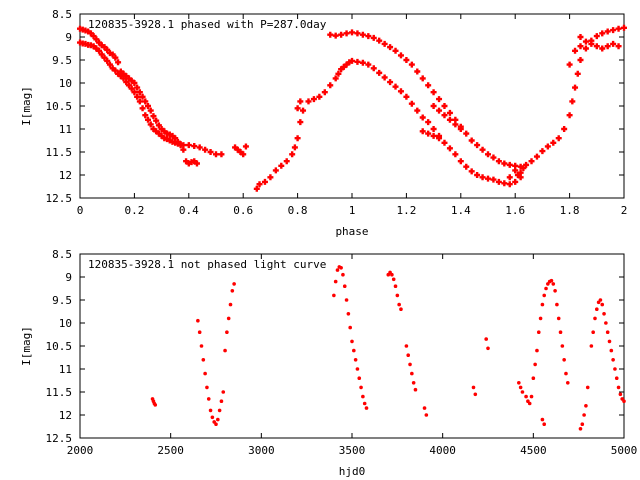  I want to click on x-tick-label: 2000, so click(80, 450).